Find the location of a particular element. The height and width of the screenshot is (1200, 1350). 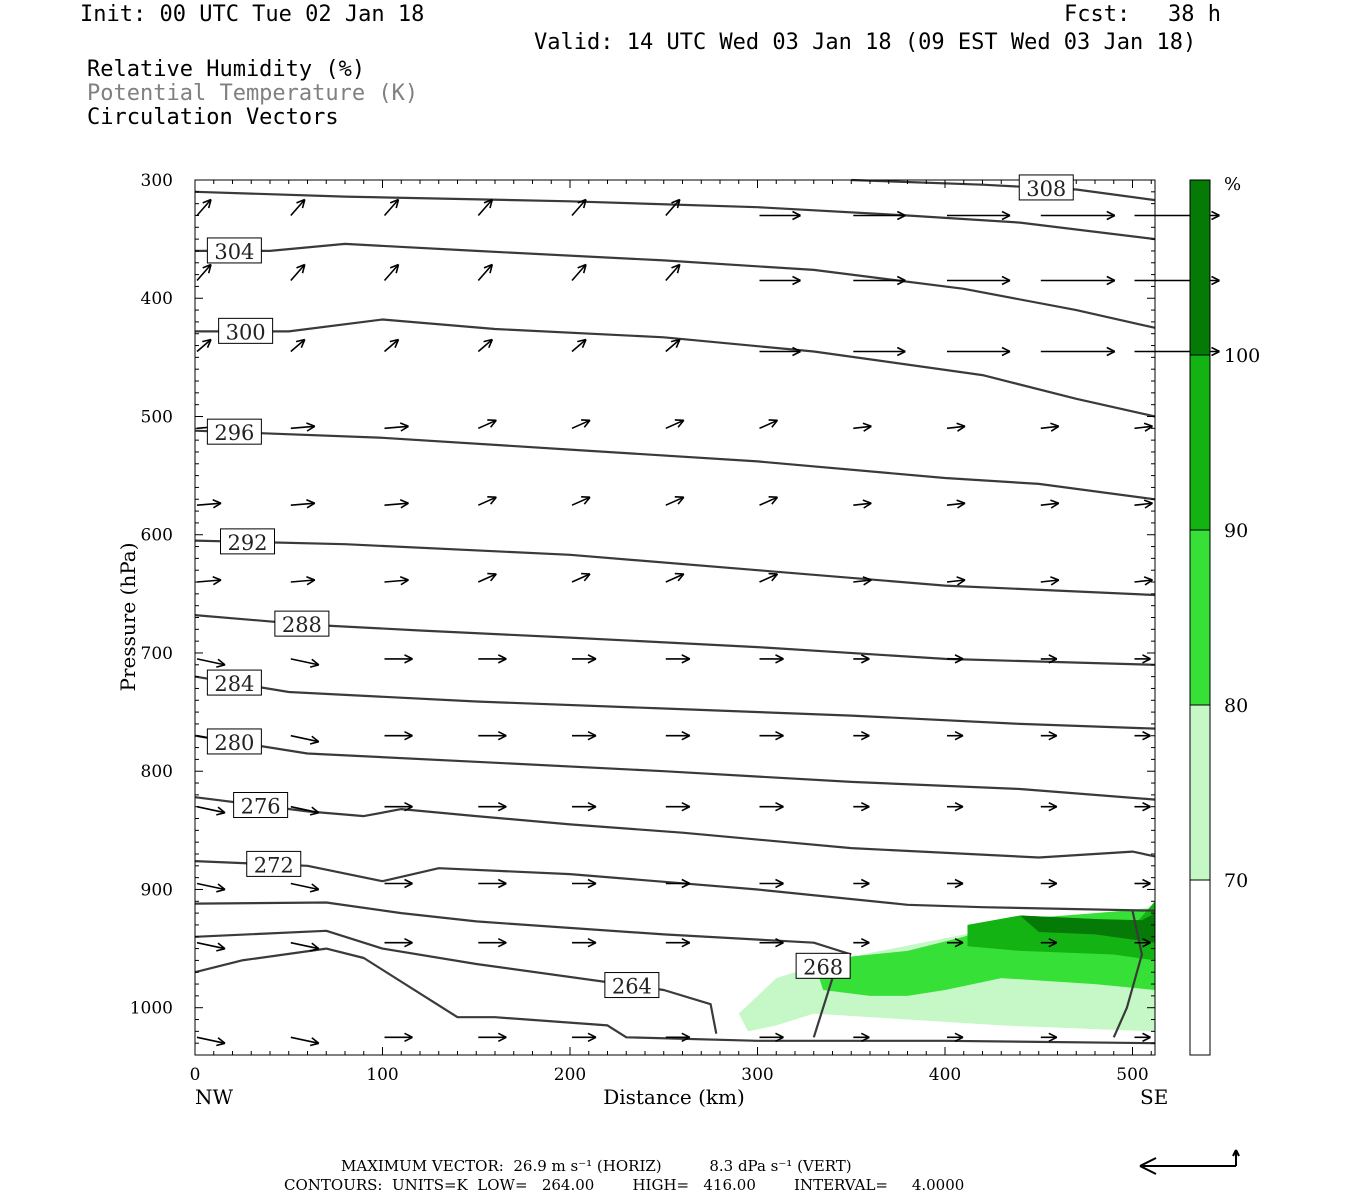

colorbar: 70 80 90 100 is located at coordinates (1224, 617).